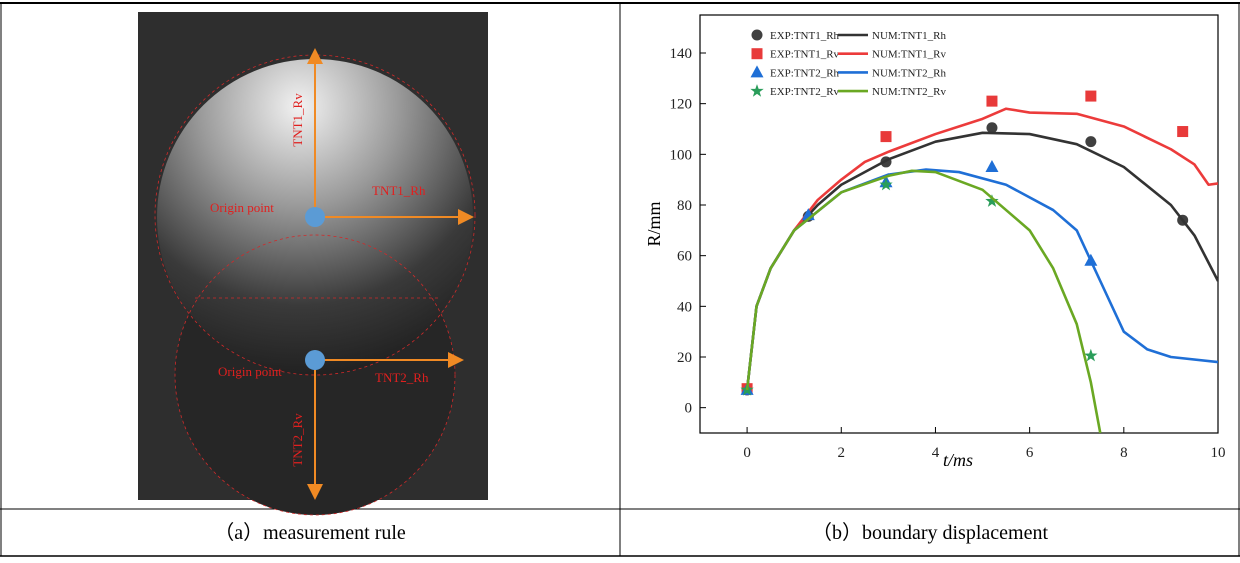 The image size is (1240, 563). I want to click on photo-label: TNT1_Rv, so click(297, 120).